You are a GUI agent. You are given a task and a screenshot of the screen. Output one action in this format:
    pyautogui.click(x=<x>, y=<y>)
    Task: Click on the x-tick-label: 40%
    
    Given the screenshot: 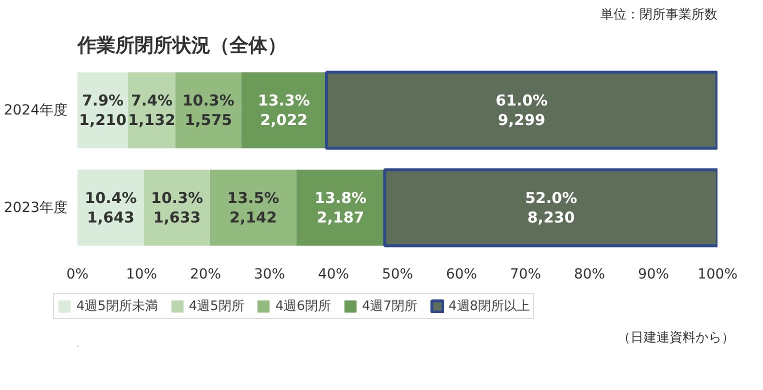 What is the action you would take?
    pyautogui.click(x=334, y=274)
    